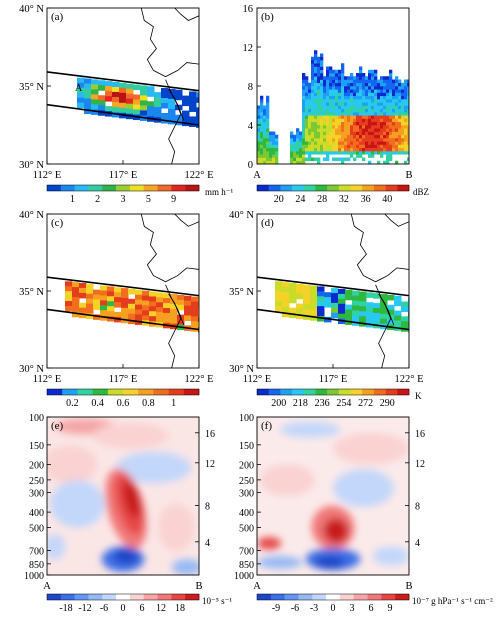 This screenshot has width=500, height=617. I want to click on map-content, so click(123, 291).